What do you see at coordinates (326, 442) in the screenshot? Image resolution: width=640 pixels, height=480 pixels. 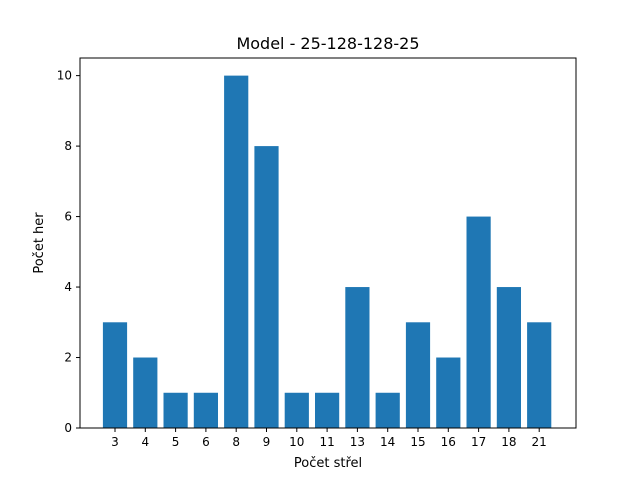 I see `x-tick-label-11: 11` at bounding box center [326, 442].